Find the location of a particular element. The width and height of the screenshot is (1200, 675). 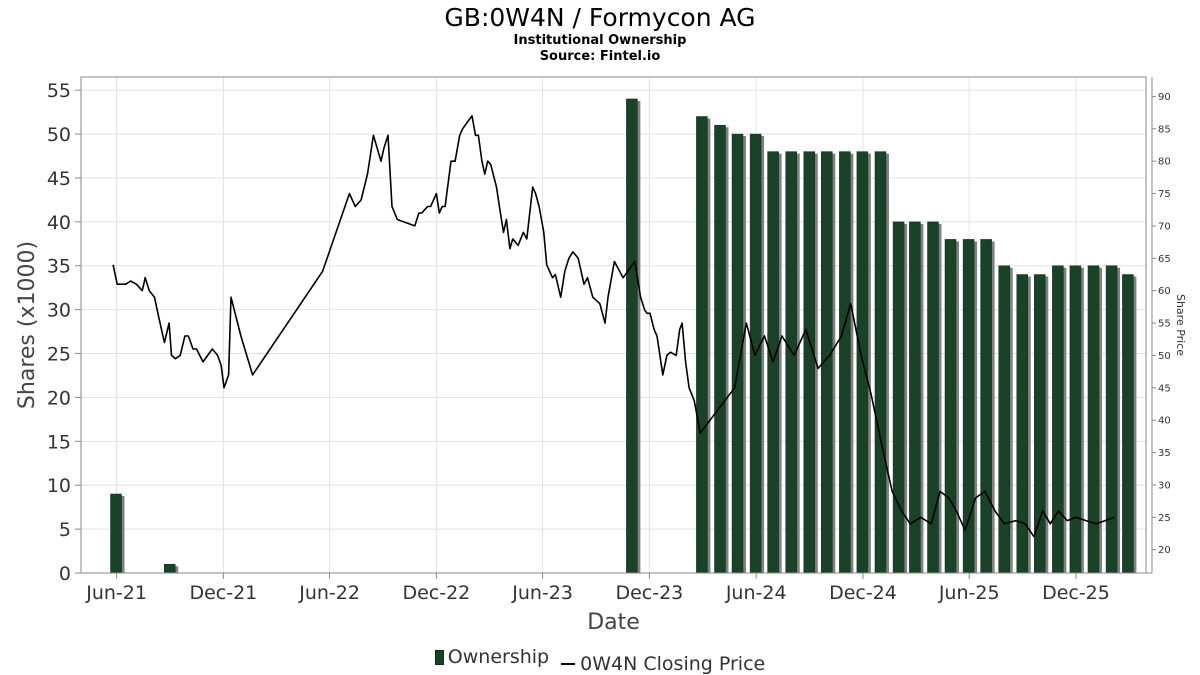

y-tick-label: 5 is located at coordinates (65, 530).